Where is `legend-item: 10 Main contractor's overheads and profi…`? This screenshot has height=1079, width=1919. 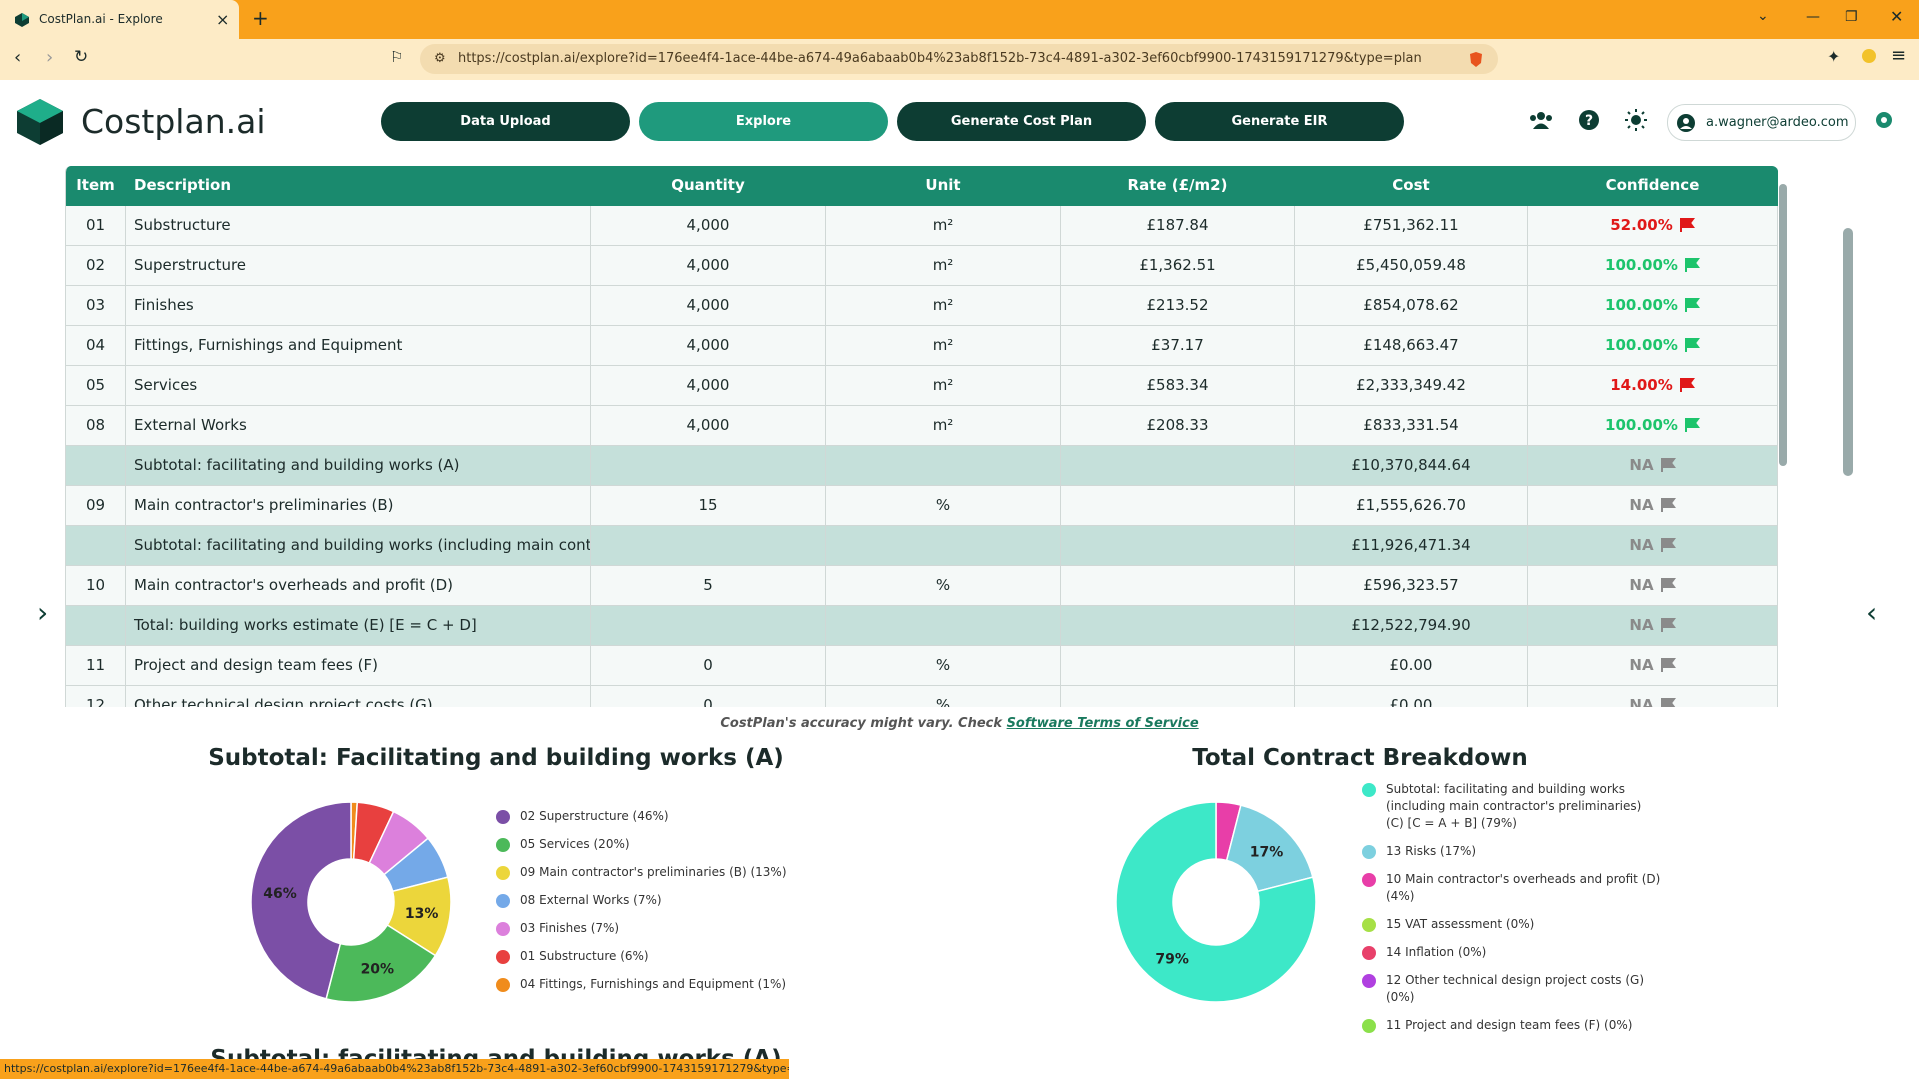
legend-item: 10 Main contractor's overheads and profi… is located at coordinates (1512, 888).